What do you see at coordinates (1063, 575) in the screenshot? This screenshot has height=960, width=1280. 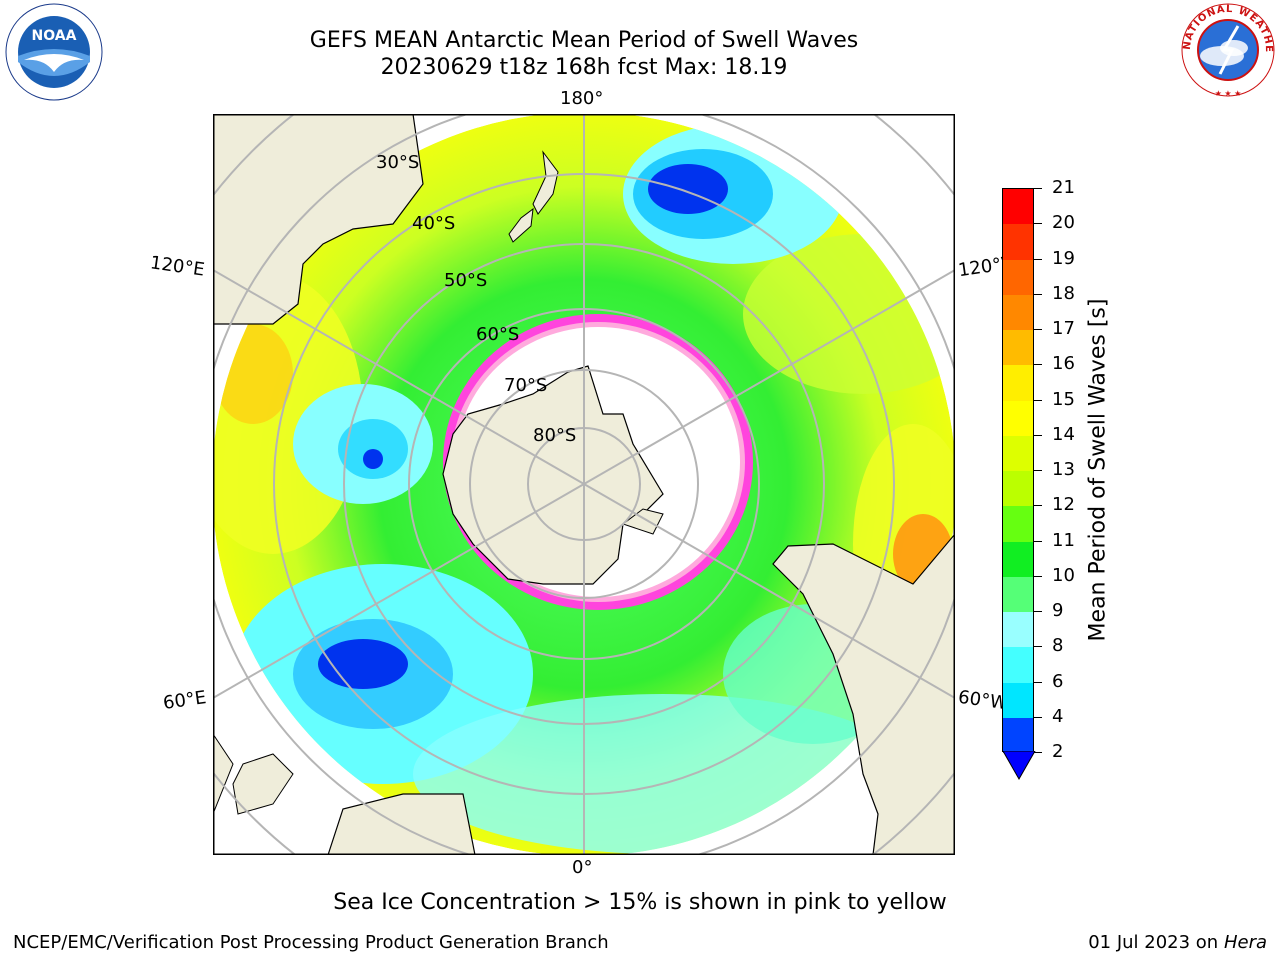 I see `colorbar-tick-label: 10` at bounding box center [1063, 575].